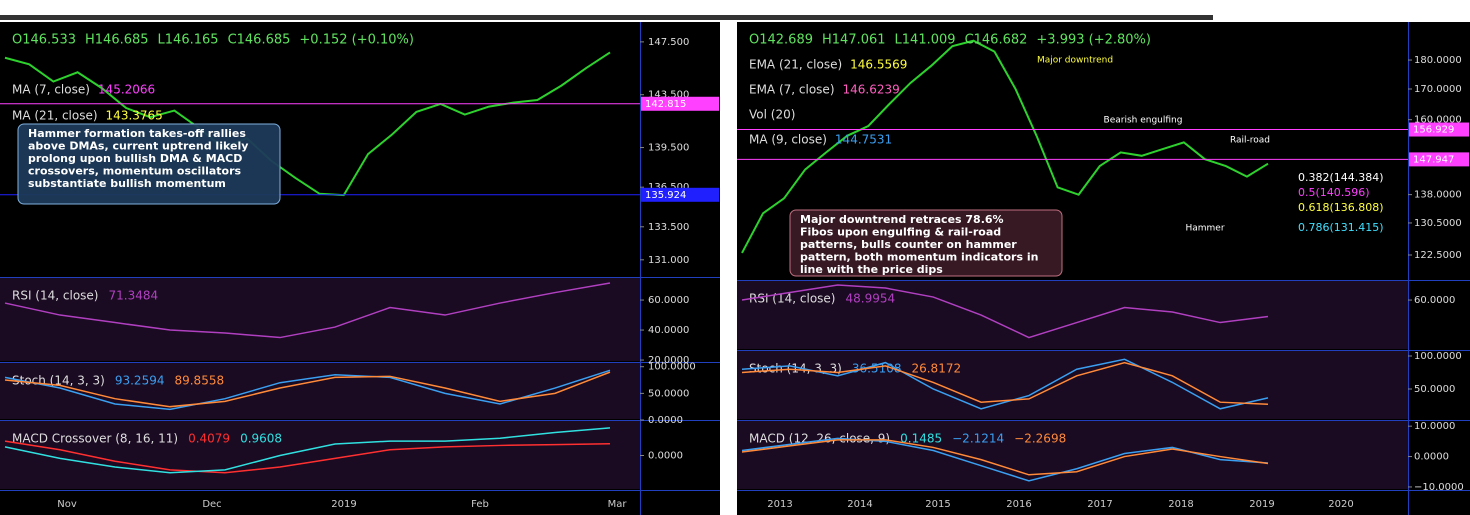 This screenshot has height=515, width=1470. What do you see at coordinates (55, 116) in the screenshot?
I see `legend-name: MA (21, close)` at bounding box center [55, 116].